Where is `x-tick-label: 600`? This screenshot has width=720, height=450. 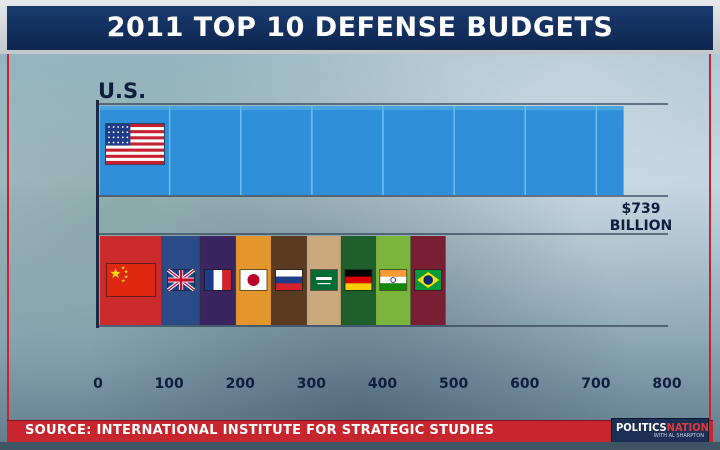
x-tick-label: 600 is located at coordinates (524, 384).